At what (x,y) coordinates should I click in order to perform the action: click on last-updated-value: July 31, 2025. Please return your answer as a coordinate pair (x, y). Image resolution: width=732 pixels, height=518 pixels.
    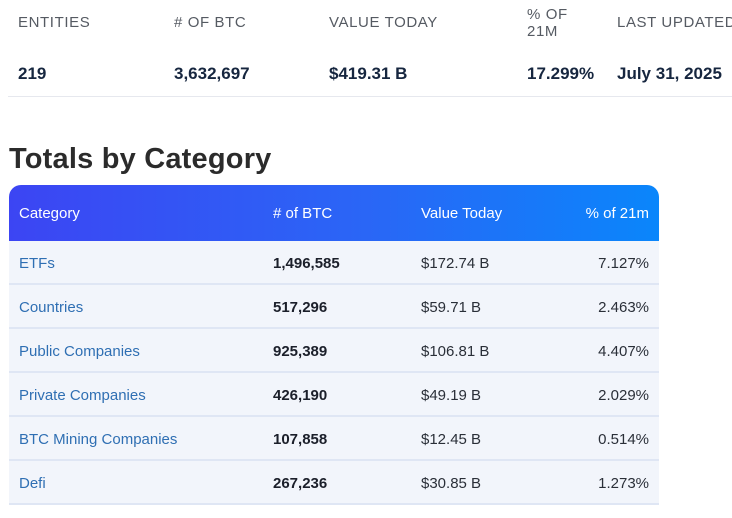
    Looking at the image, I should click on (669, 73).